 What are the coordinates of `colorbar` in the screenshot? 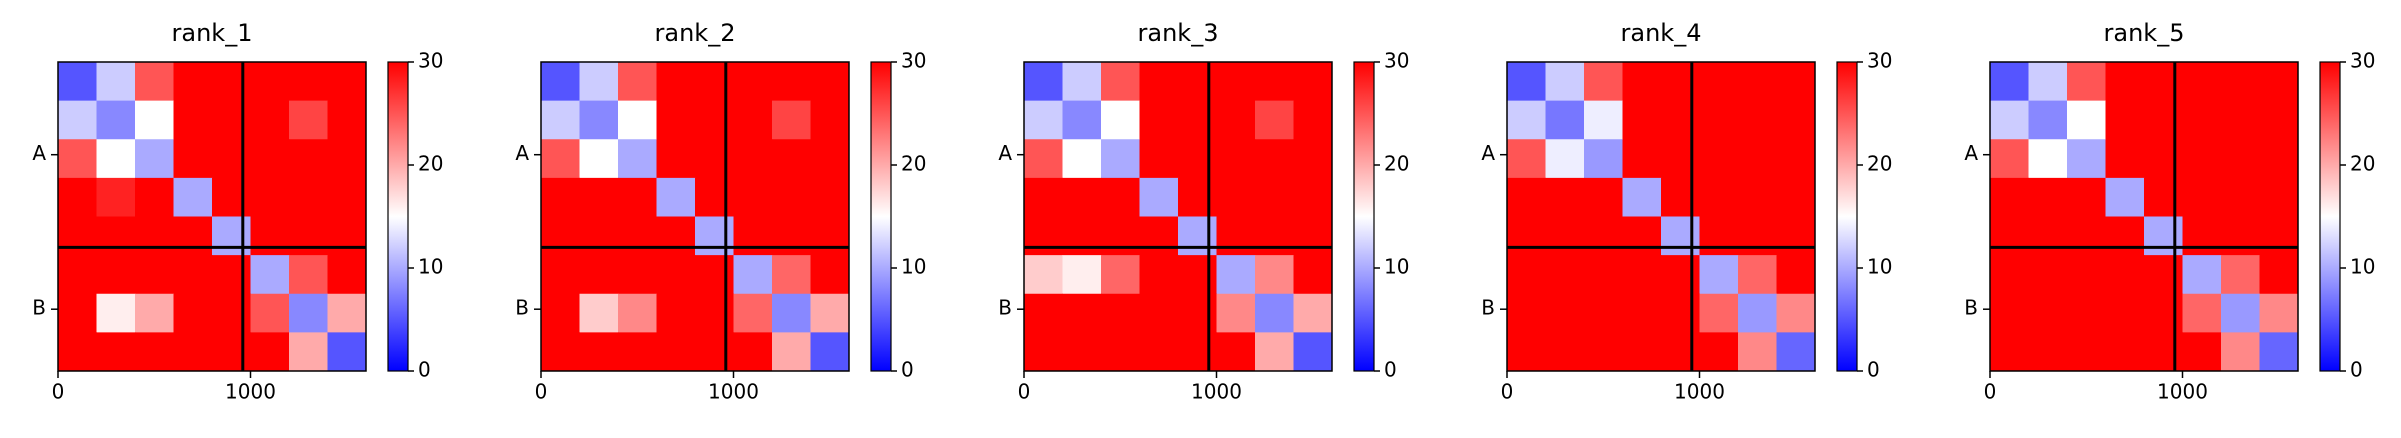 It's located at (1364, 216).